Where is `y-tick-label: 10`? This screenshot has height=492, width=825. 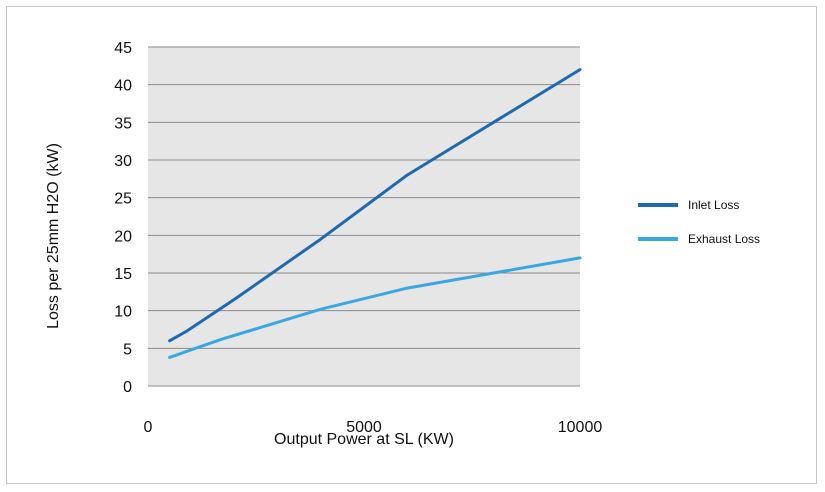
y-tick-label: 10 is located at coordinates (123, 312).